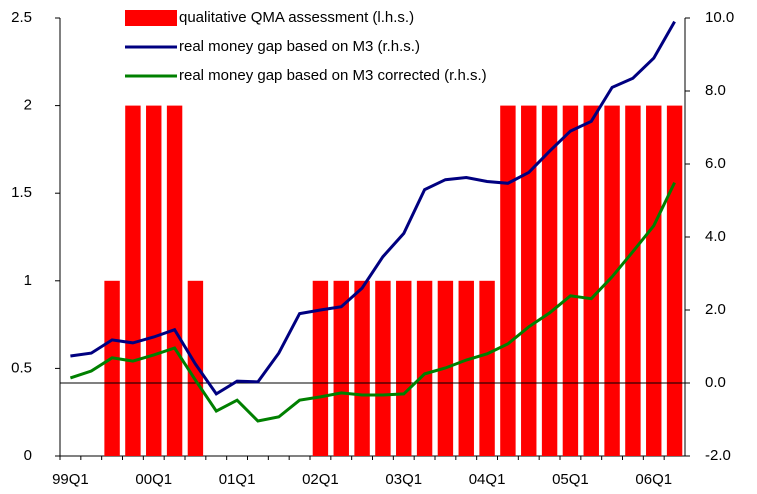 The width and height of the screenshot is (757, 494). I want to click on x-tick-label: 03Q1, so click(403, 479).